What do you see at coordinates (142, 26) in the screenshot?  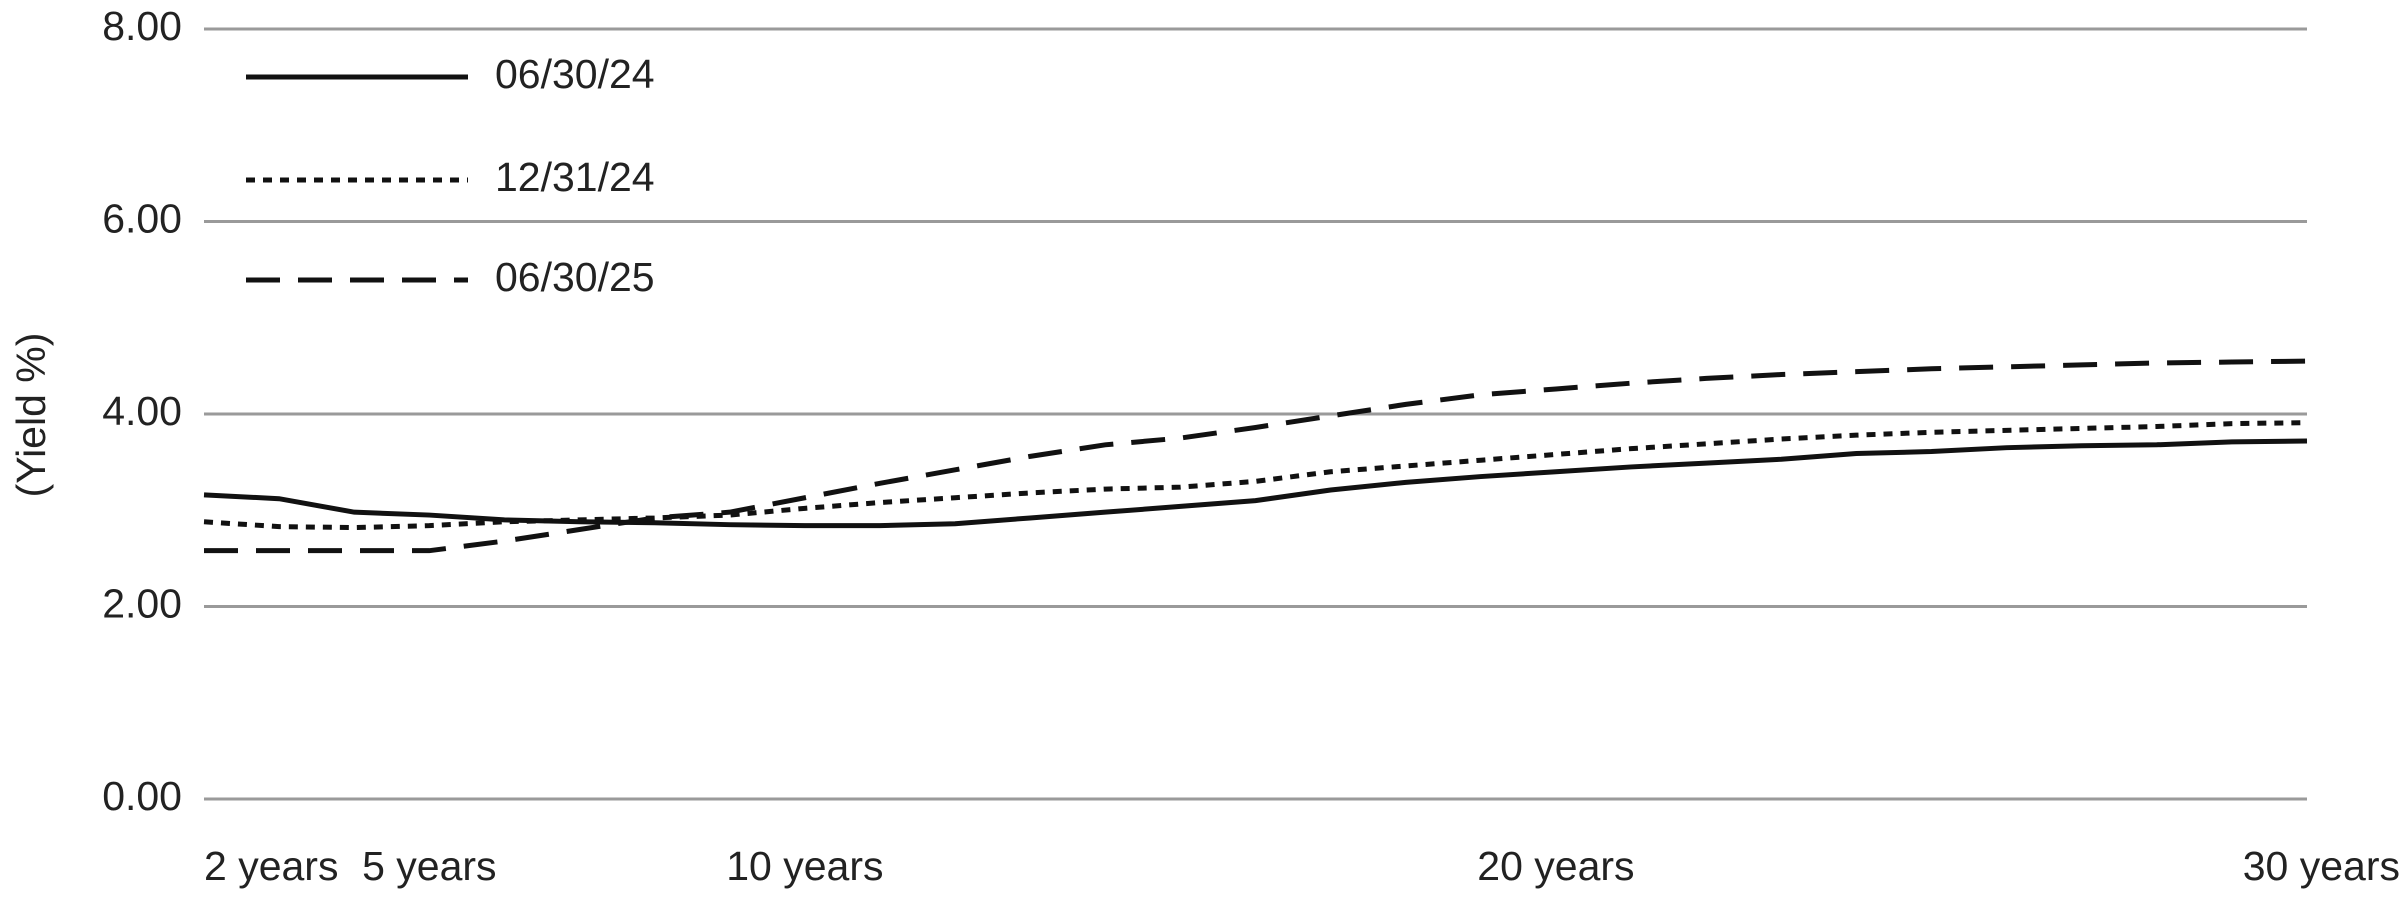 I see `y-tick-label: 8.00` at bounding box center [142, 26].